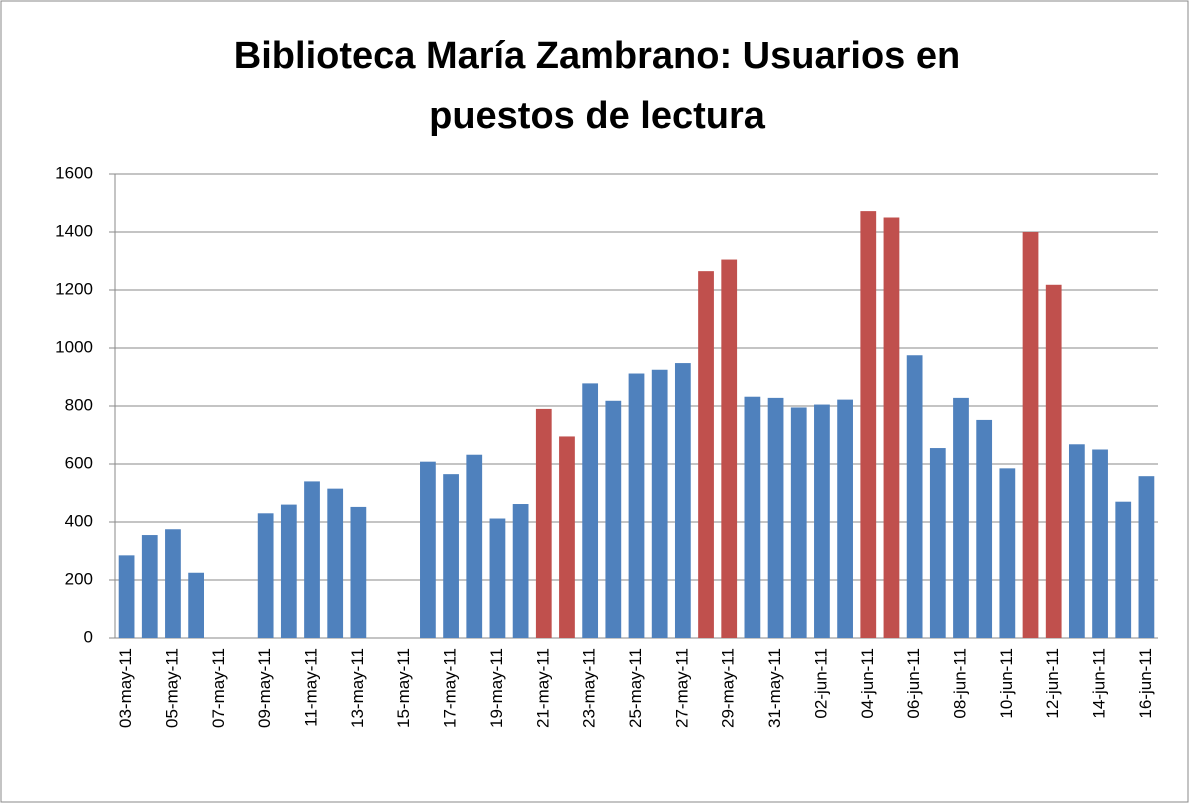 This screenshot has width=1190, height=804. What do you see at coordinates (310, 687) in the screenshot?
I see `x-tick-label: 11-may-11` at bounding box center [310, 687].